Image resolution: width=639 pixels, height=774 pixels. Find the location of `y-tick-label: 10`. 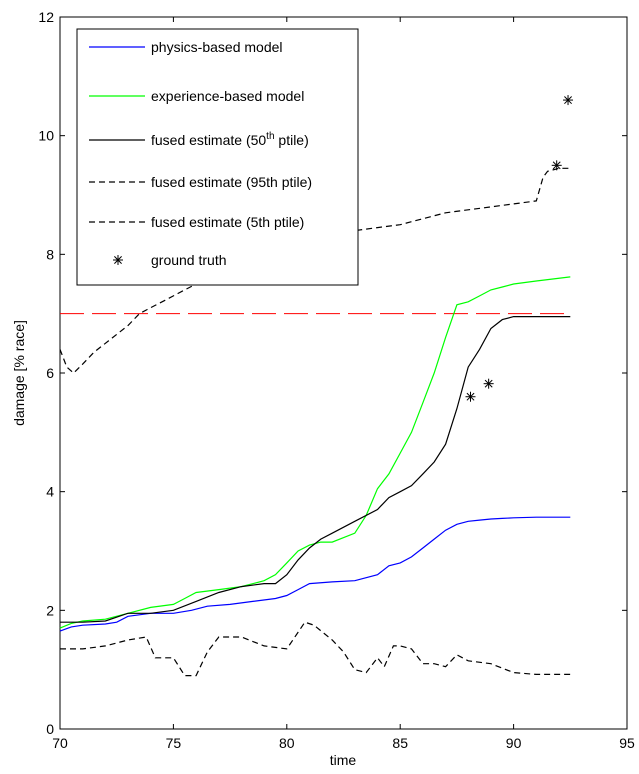

y-tick-label: 10 is located at coordinates (46, 136).